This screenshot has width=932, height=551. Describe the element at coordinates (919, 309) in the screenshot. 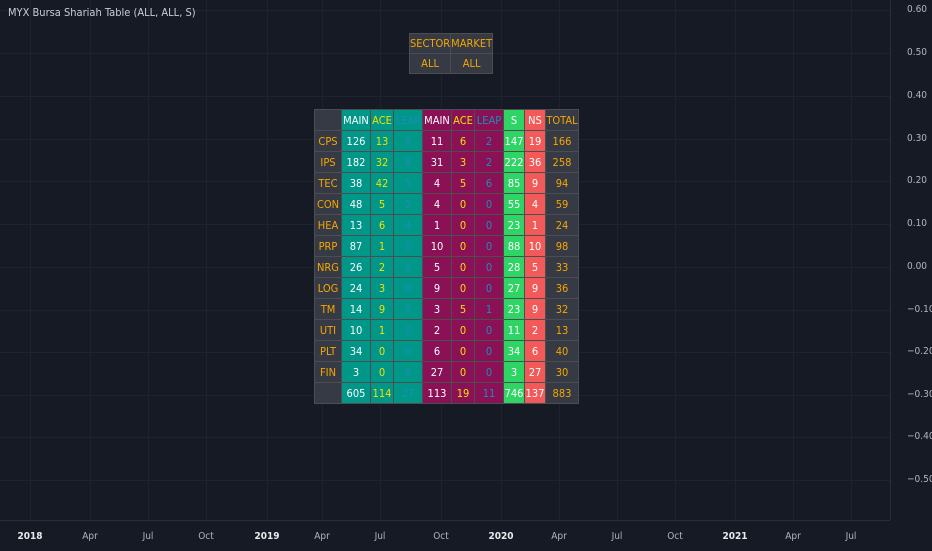

I see `y-tick: −0.10` at that location.